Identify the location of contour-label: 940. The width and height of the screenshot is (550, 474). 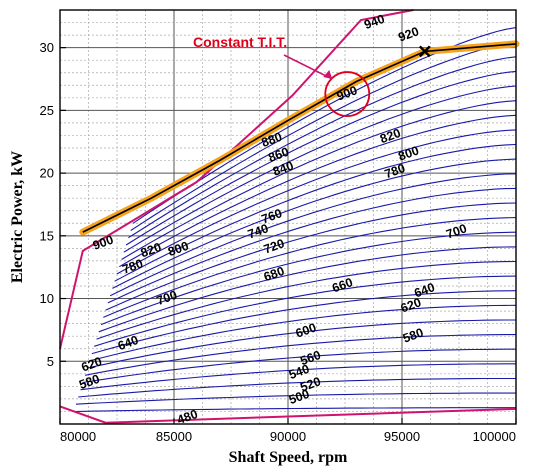
(374, 22).